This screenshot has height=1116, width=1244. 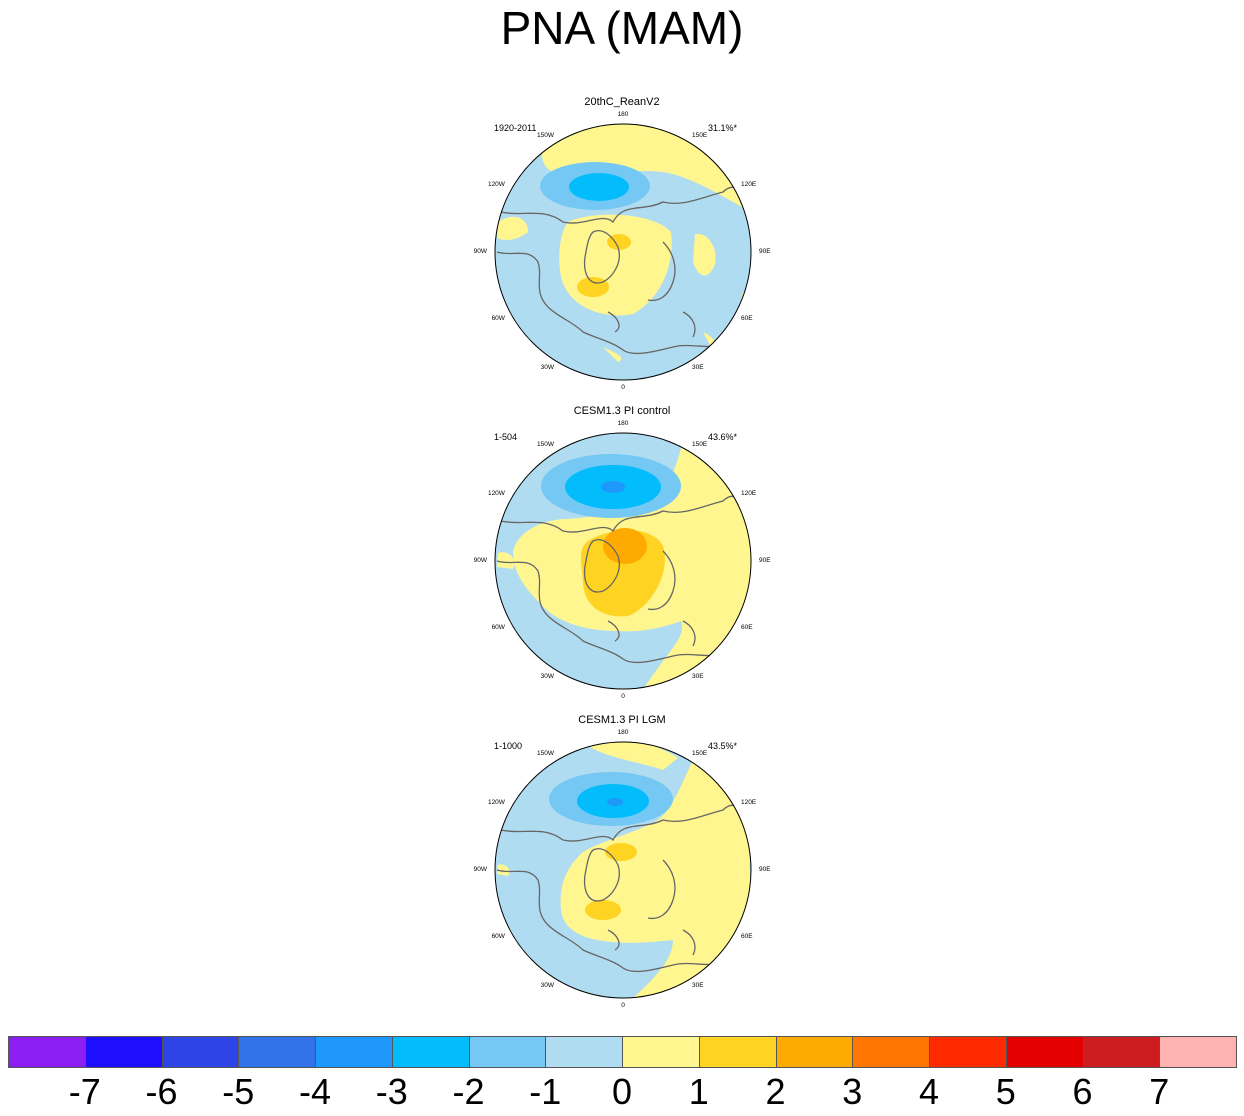 What do you see at coordinates (161, 1091) in the screenshot?
I see `colorbar-tick-label: -6` at bounding box center [161, 1091].